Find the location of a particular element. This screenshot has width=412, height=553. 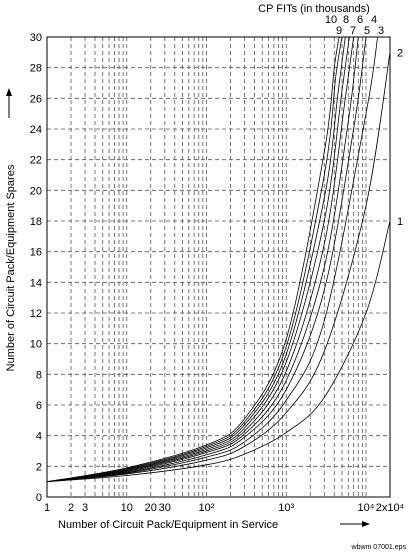

curve-label-10: 10 is located at coordinates (331, 20).